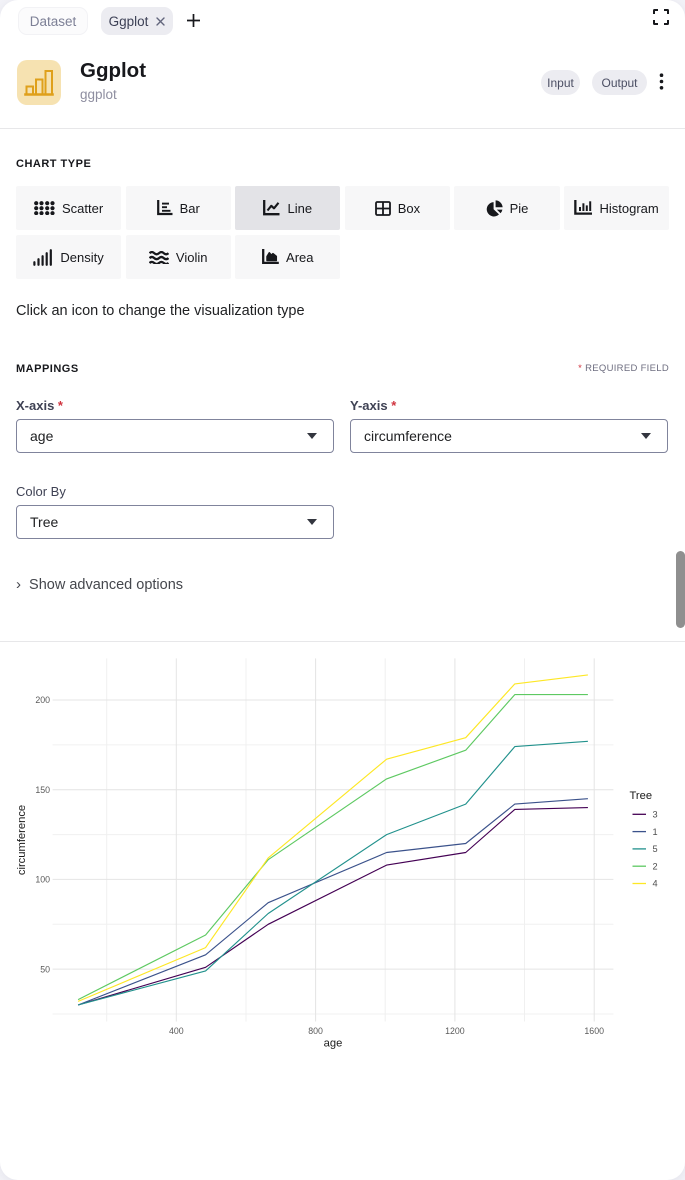 The image size is (685, 1180). What do you see at coordinates (641, 796) in the screenshot?
I see `svg-text: Tree` at bounding box center [641, 796].